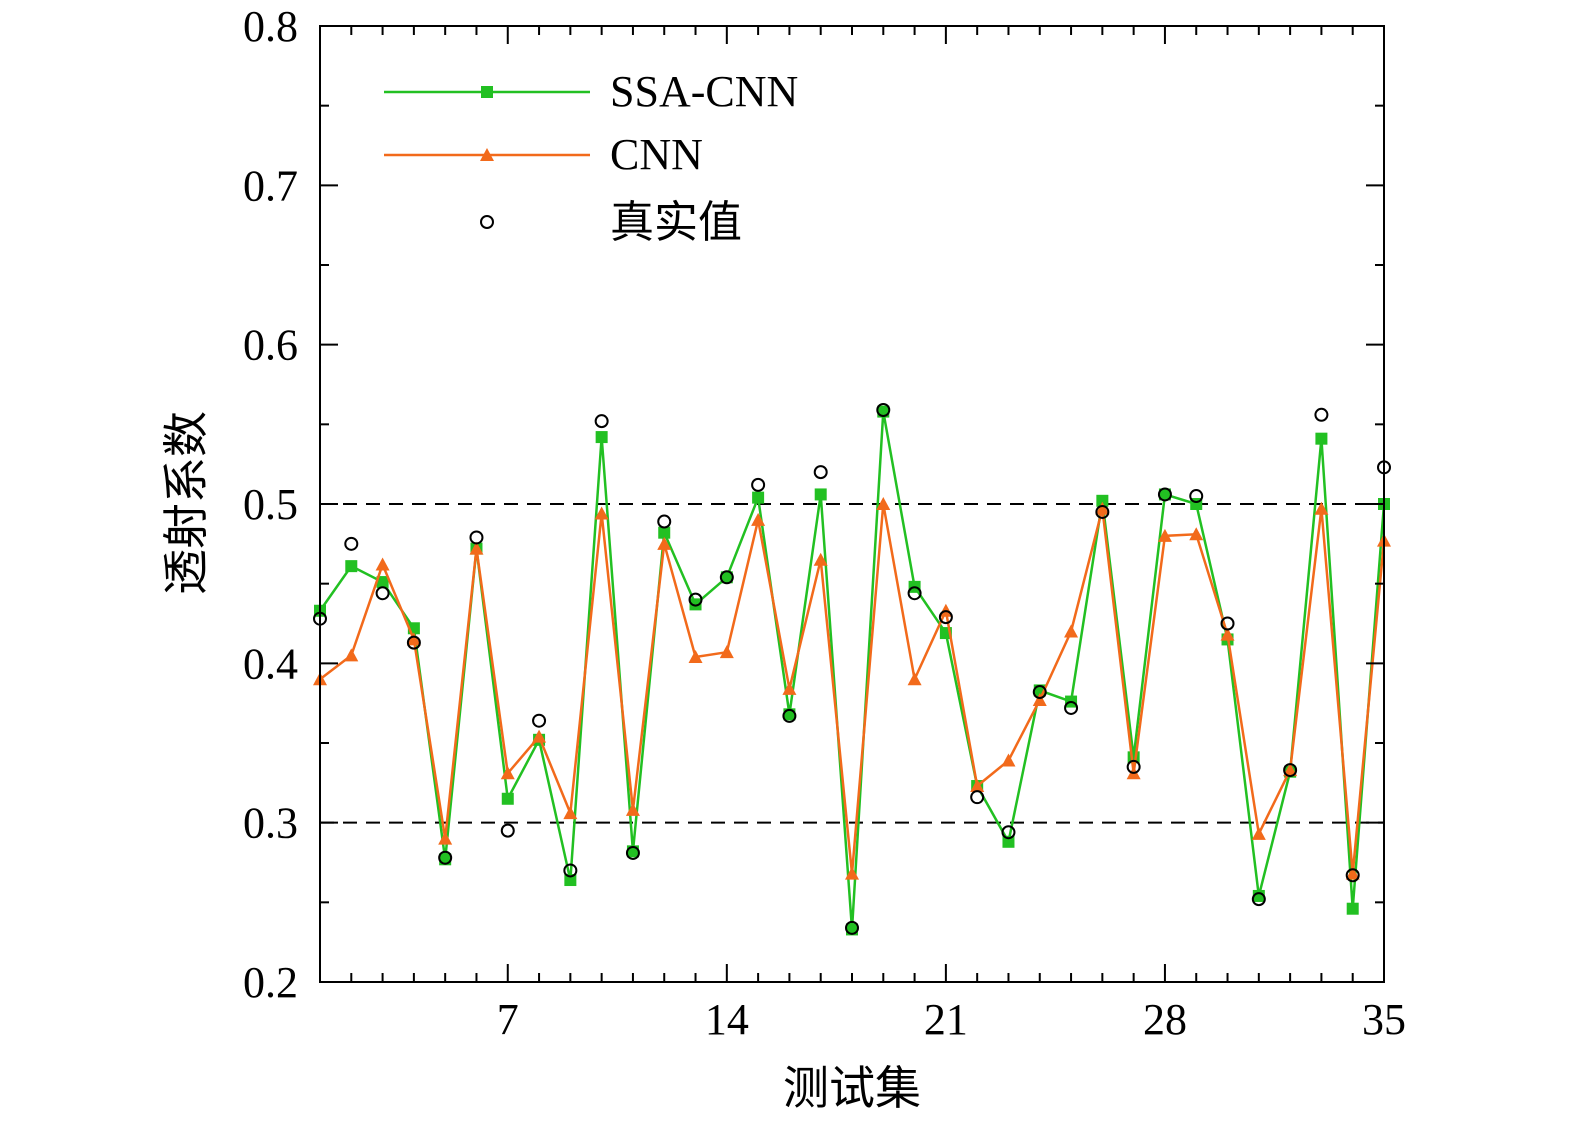 This screenshot has width=1575, height=1124. I want to click on y-tick-label: 0.4, so click(270, 663).